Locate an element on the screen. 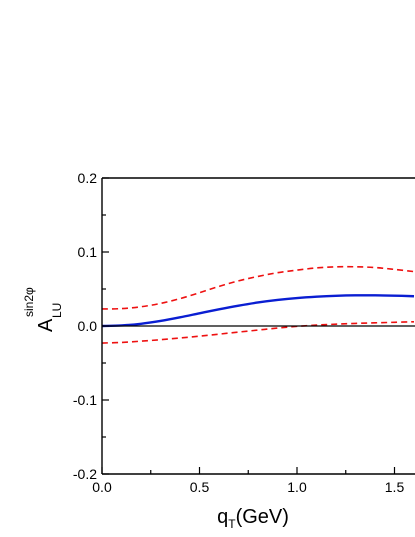 The image size is (415, 537). curves-group is located at coordinates (258, 304).